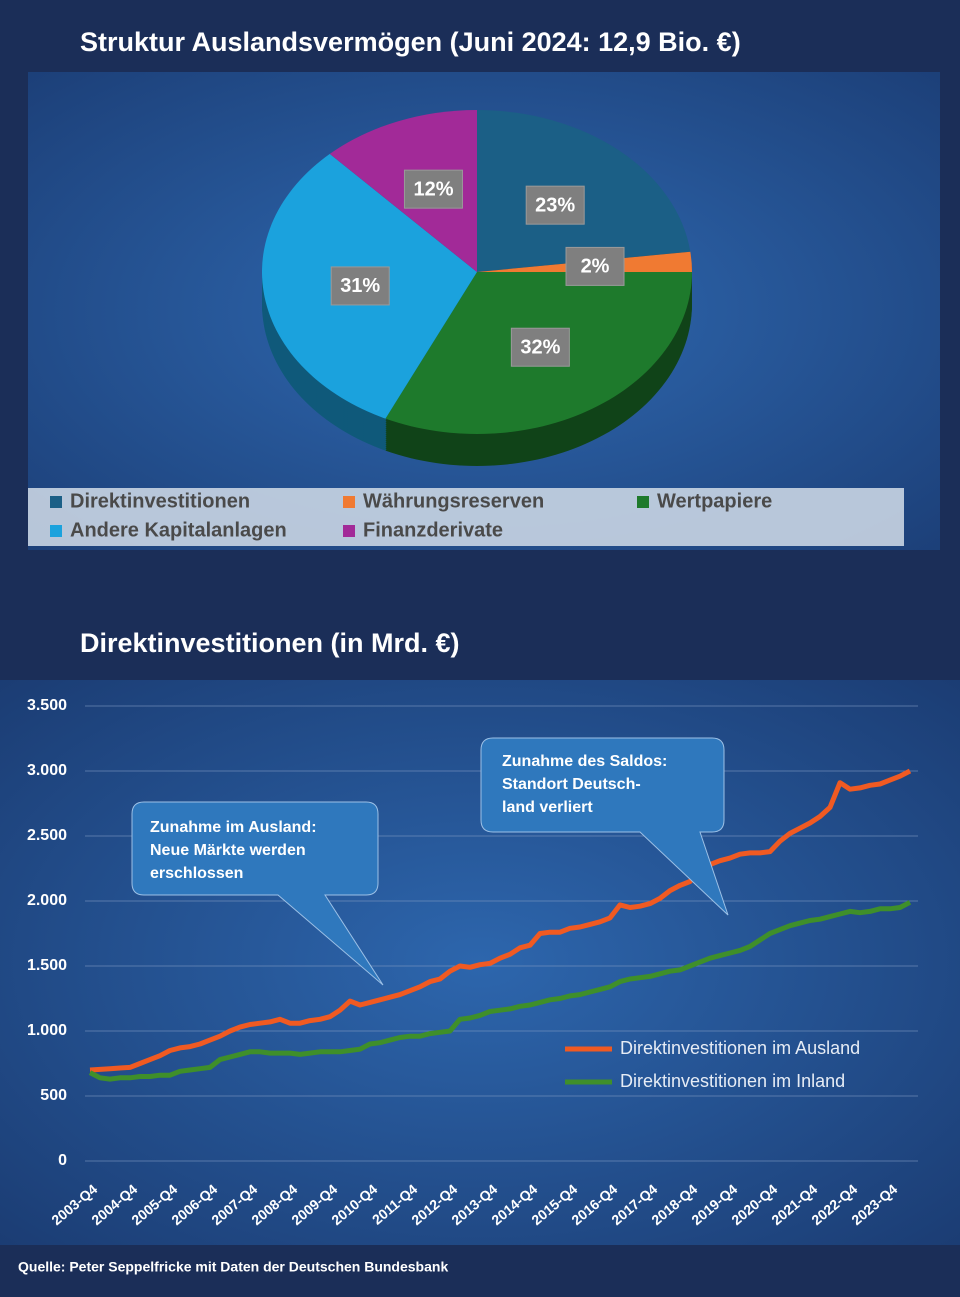  What do you see at coordinates (500, 991) in the screenshot?
I see `series-line` at bounding box center [500, 991].